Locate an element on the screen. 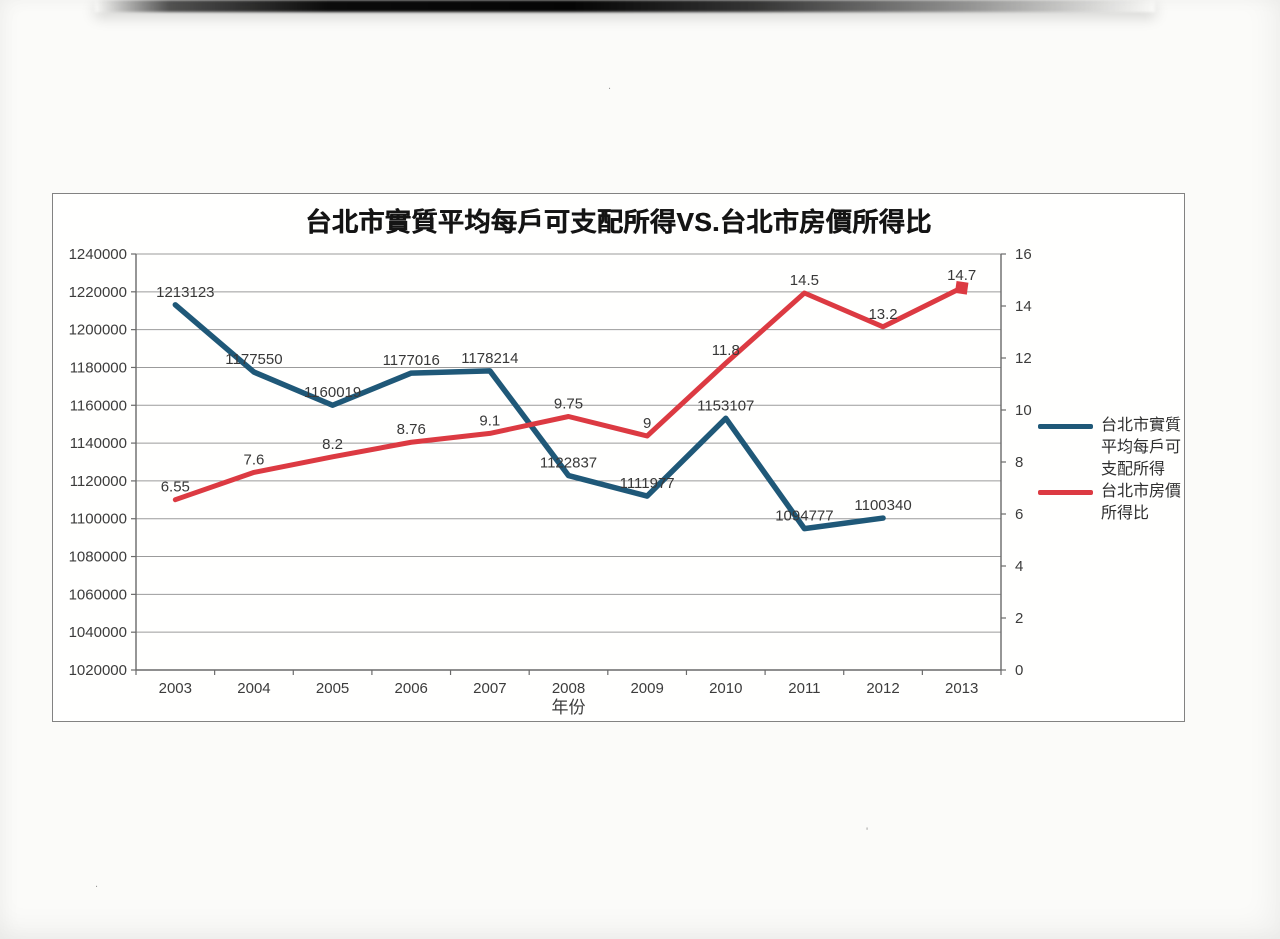 The height and width of the screenshot is (939, 1280). ratio-data-label: 14.5 is located at coordinates (804, 280).